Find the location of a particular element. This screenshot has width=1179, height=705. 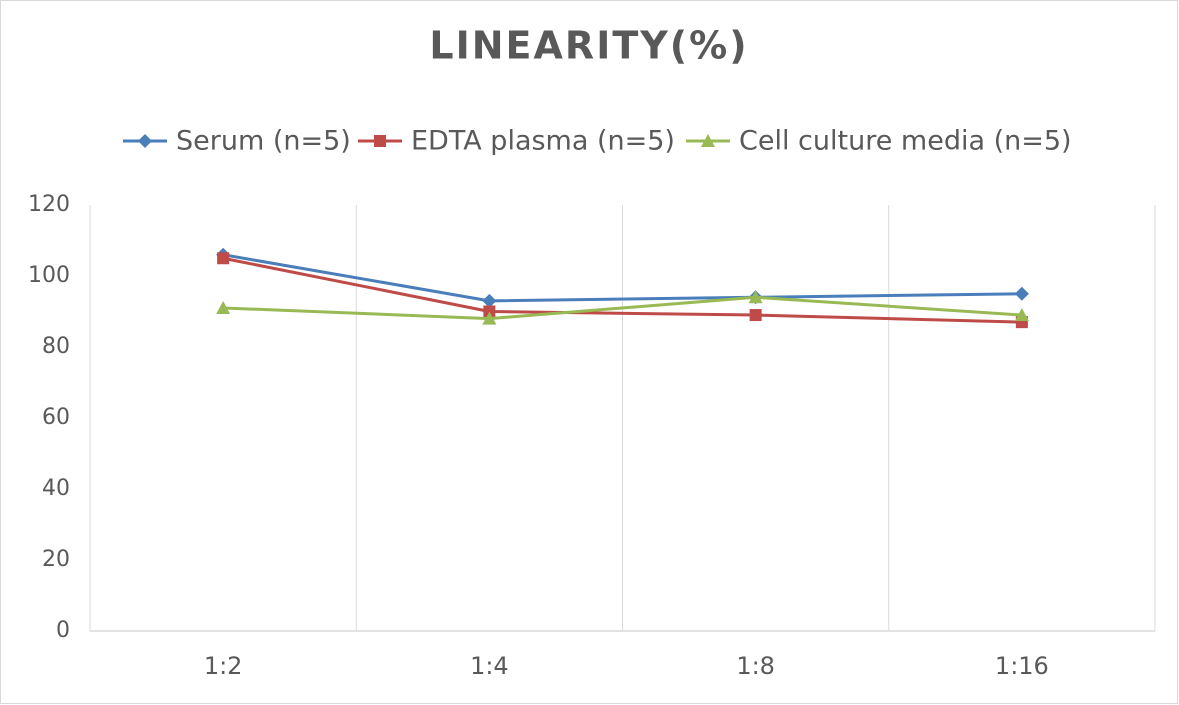

x-tick-label: 1:16 is located at coordinates (1022, 666).